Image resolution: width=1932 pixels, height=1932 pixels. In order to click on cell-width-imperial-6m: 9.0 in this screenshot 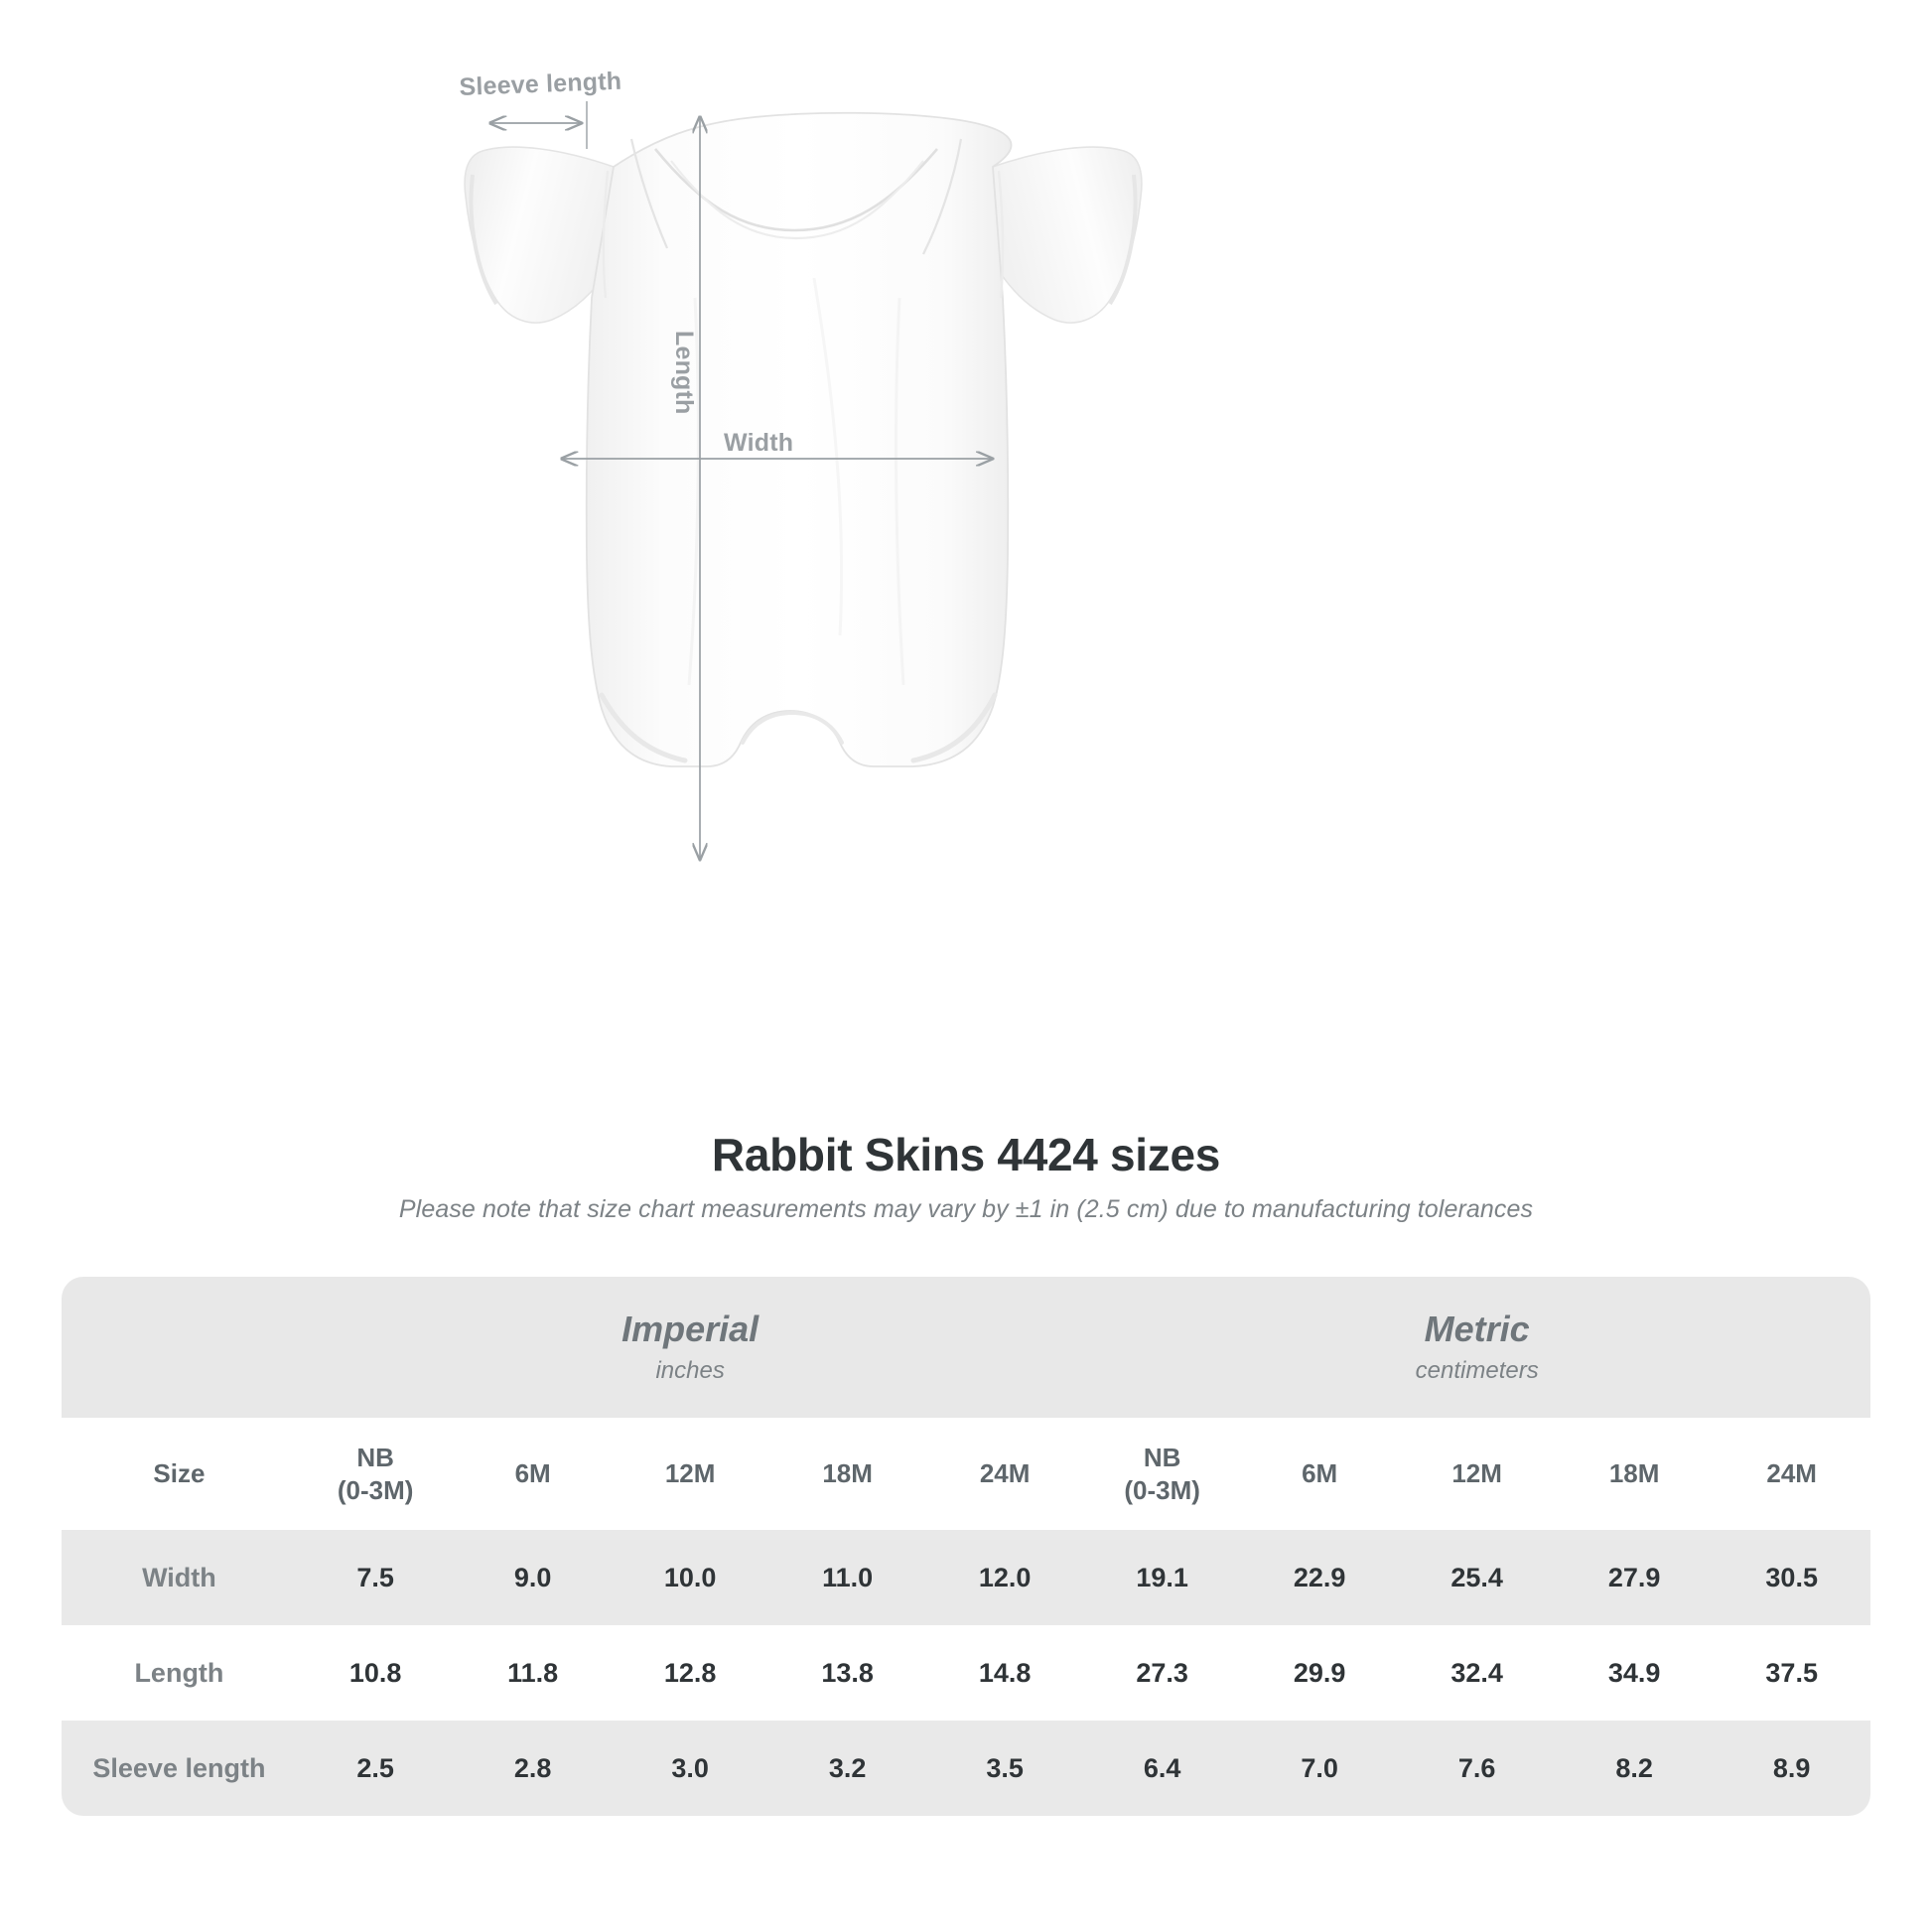, I will do `click(533, 1578)`.